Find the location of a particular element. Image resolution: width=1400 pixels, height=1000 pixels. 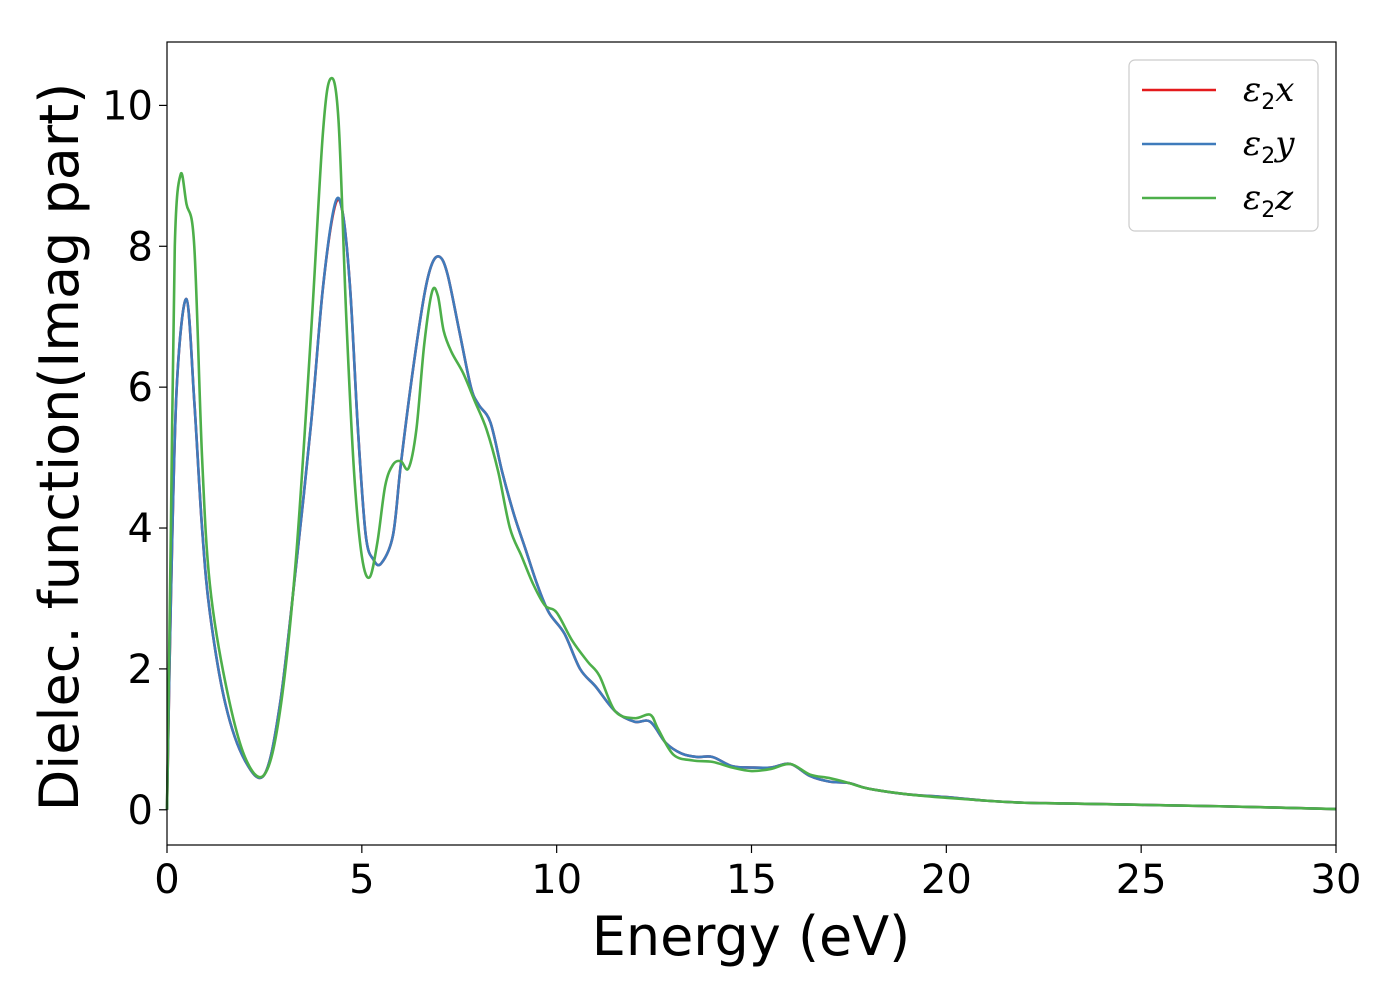

legend: ε2x ε2y ε2z is located at coordinates (1223, 145).